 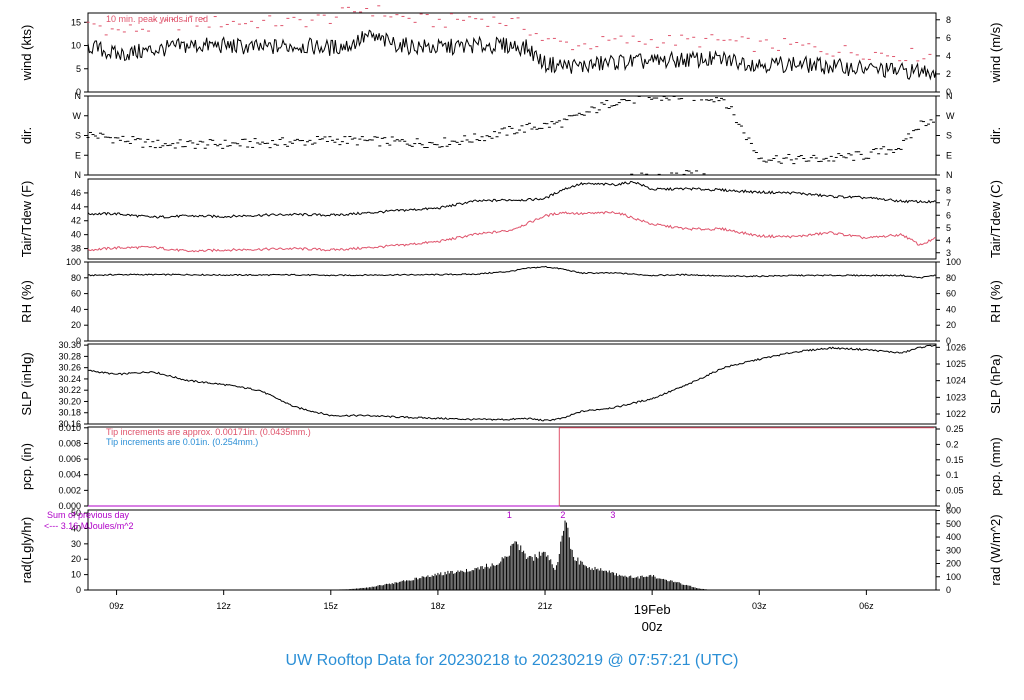 I want to click on y-tick-label-right: 600, so click(x=953, y=511).